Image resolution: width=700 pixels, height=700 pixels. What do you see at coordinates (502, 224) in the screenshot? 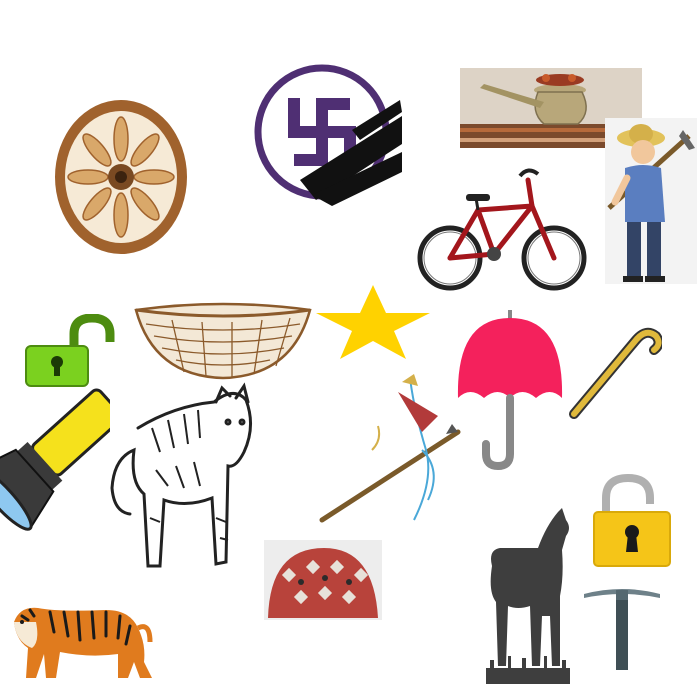
I see `bicycle-icon` at bounding box center [502, 224].